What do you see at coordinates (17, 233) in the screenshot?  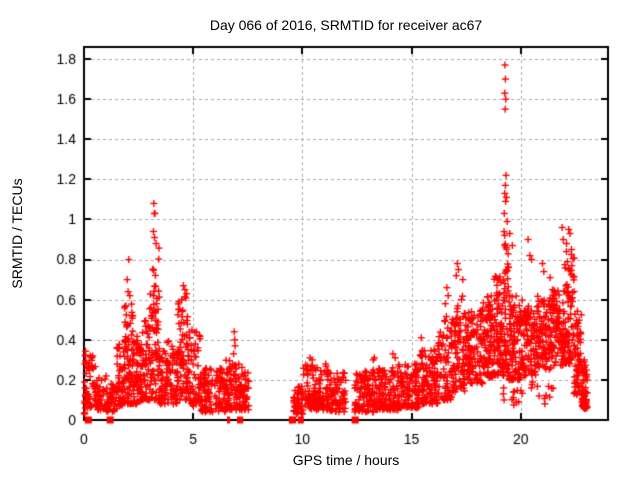 I see `y-axis-label: SRMTID / TECUs` at bounding box center [17, 233].